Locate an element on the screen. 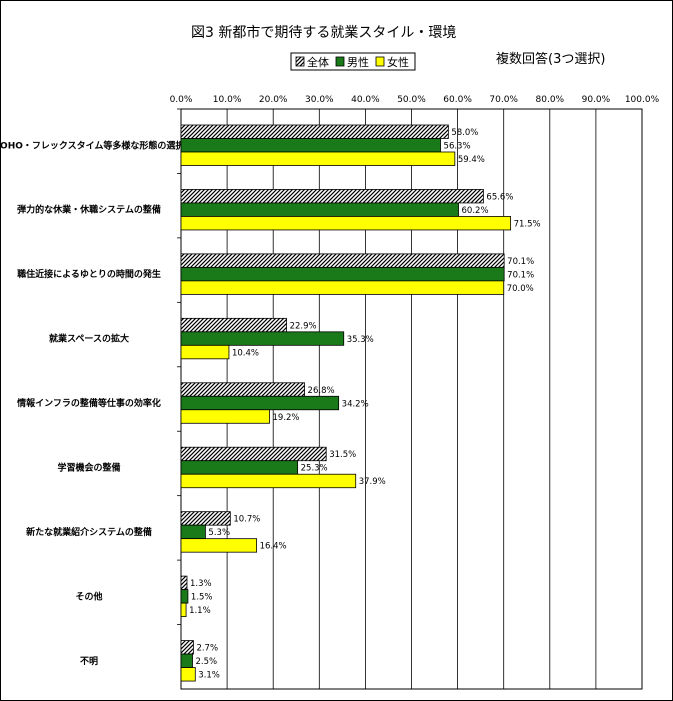 The width and height of the screenshot is (673, 701). category-label: その他 is located at coordinates (88, 596).